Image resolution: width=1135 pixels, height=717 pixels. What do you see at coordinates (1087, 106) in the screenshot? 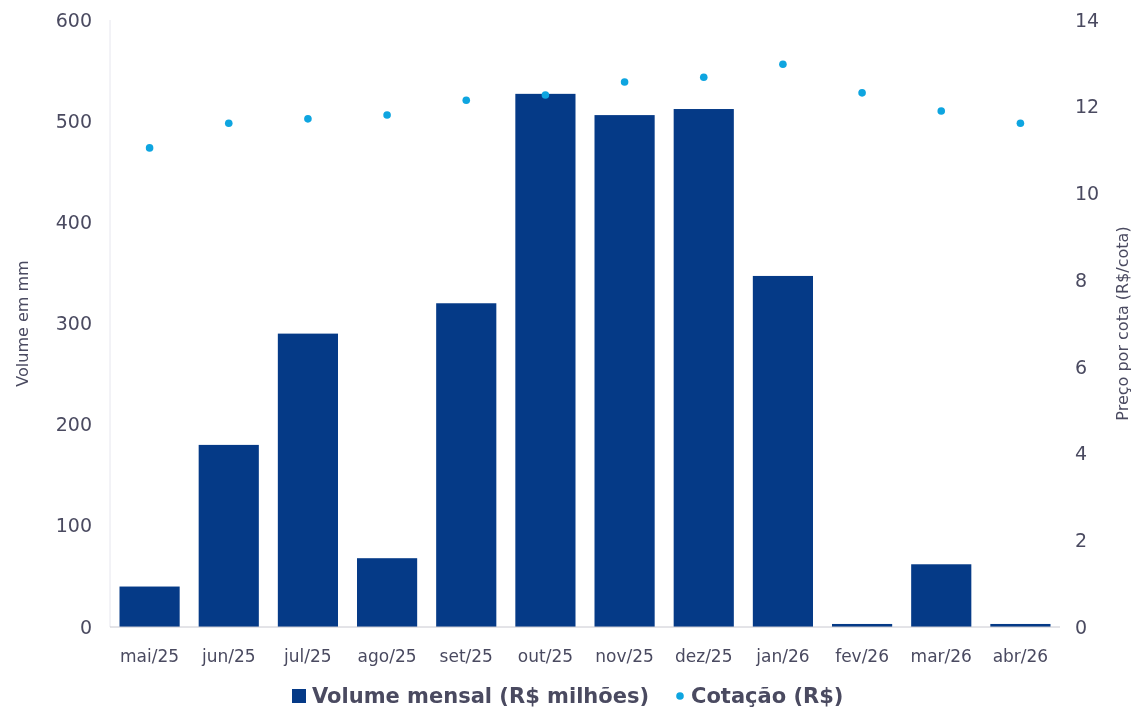
I see `y2-tick-label: 12` at bounding box center [1087, 106].